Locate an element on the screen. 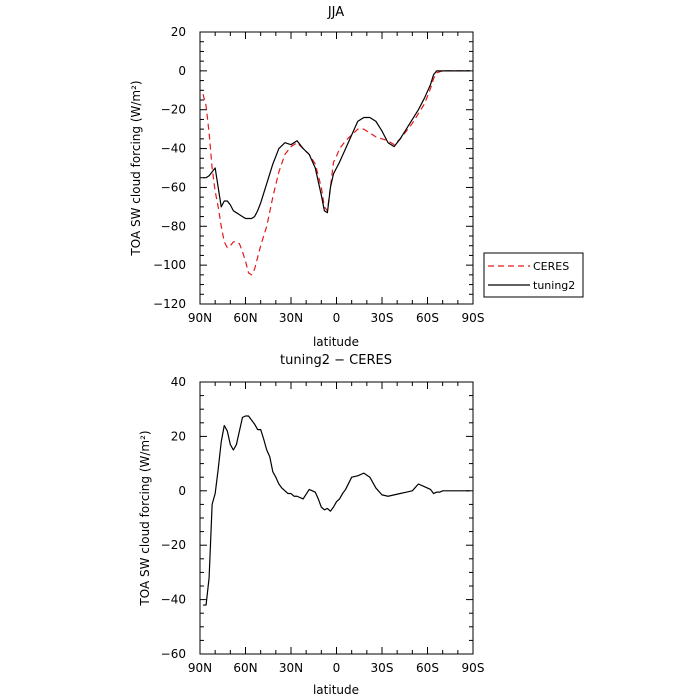  top-chart-xtick-label: 30N is located at coordinates (291, 318).